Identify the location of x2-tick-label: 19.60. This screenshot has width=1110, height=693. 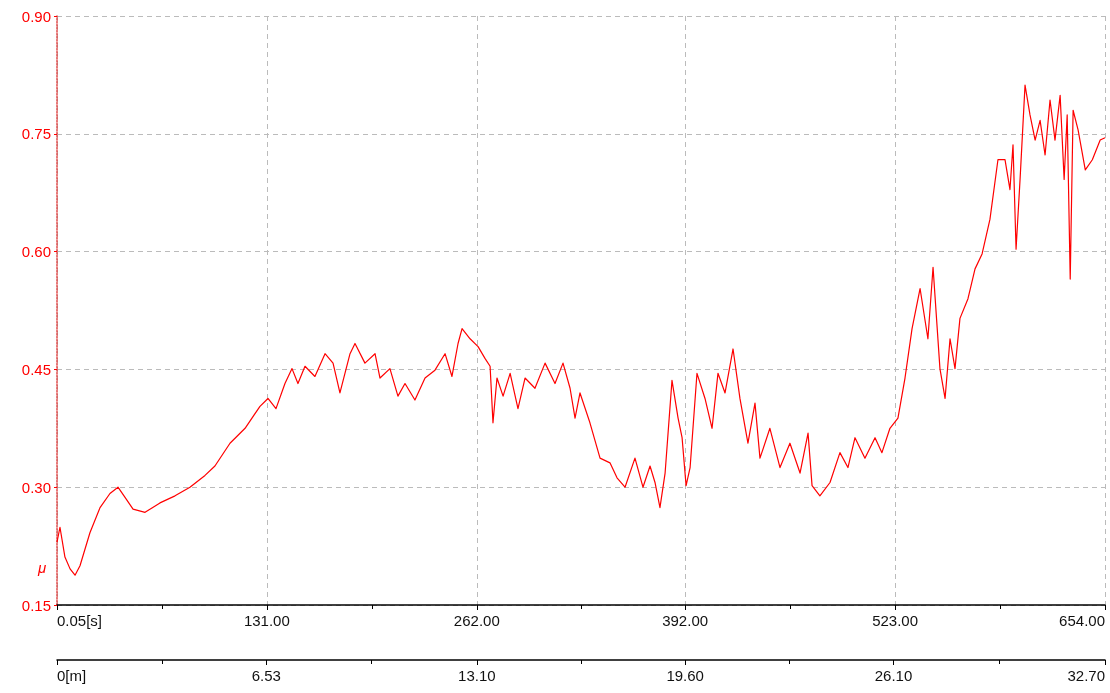
(685, 675).